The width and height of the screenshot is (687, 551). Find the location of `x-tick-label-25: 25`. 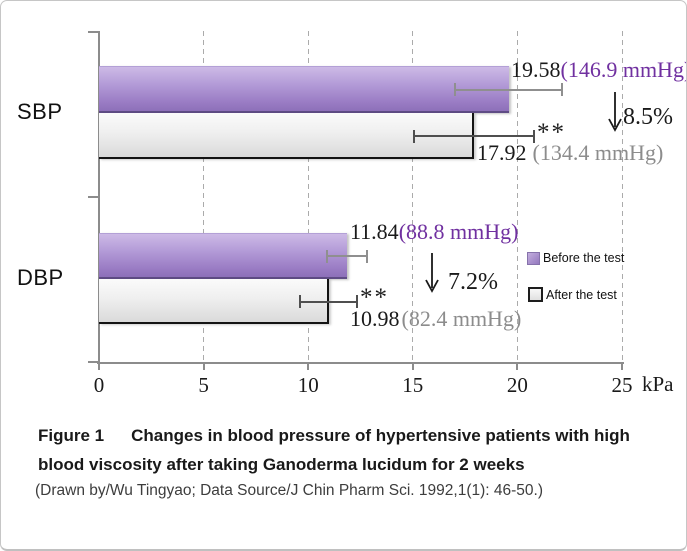

x-tick-label-25: 25 is located at coordinates (622, 385).